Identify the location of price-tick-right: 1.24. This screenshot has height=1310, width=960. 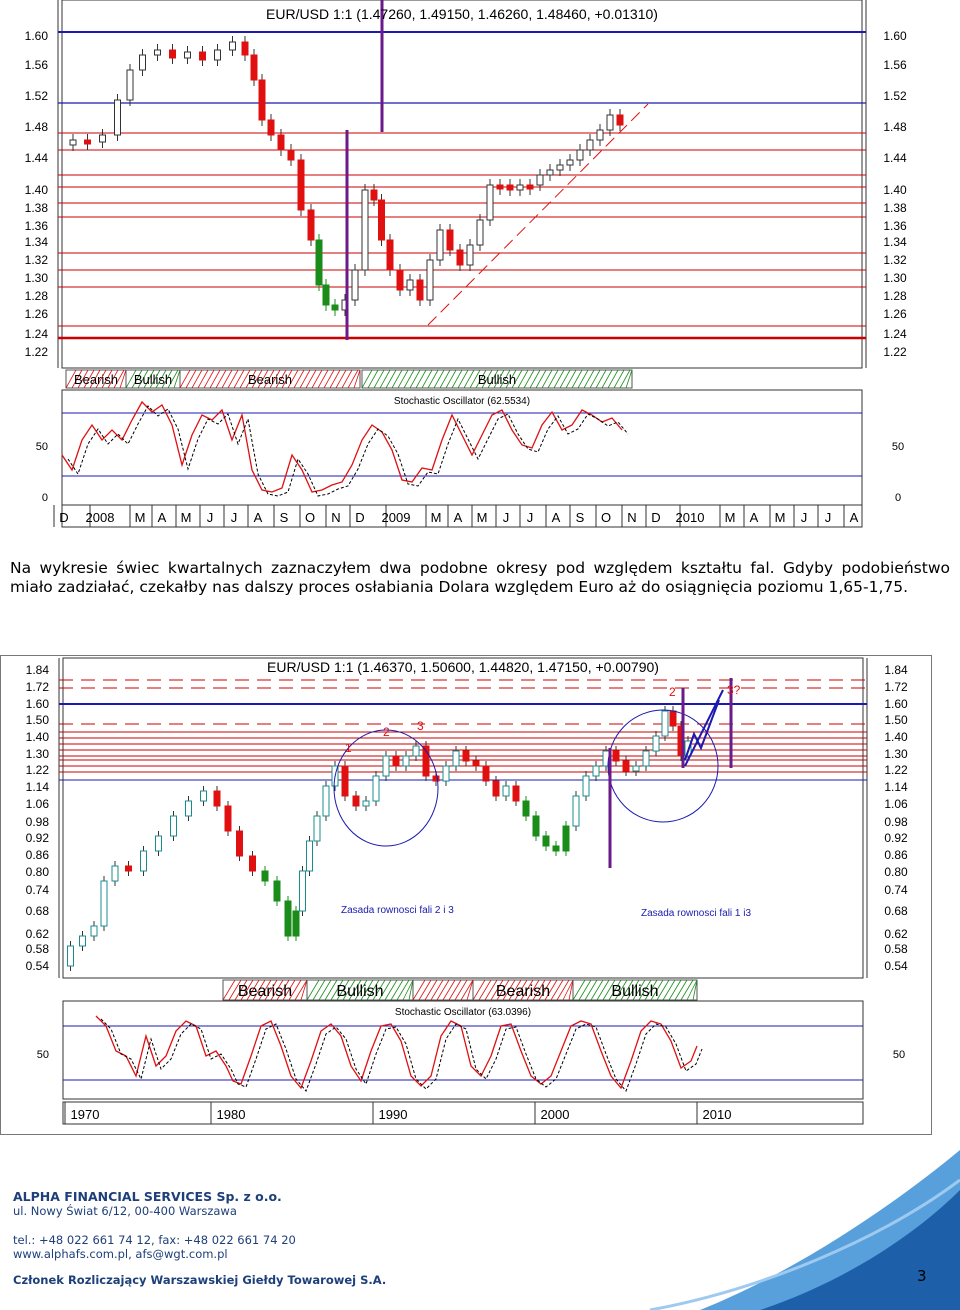
(895, 334).